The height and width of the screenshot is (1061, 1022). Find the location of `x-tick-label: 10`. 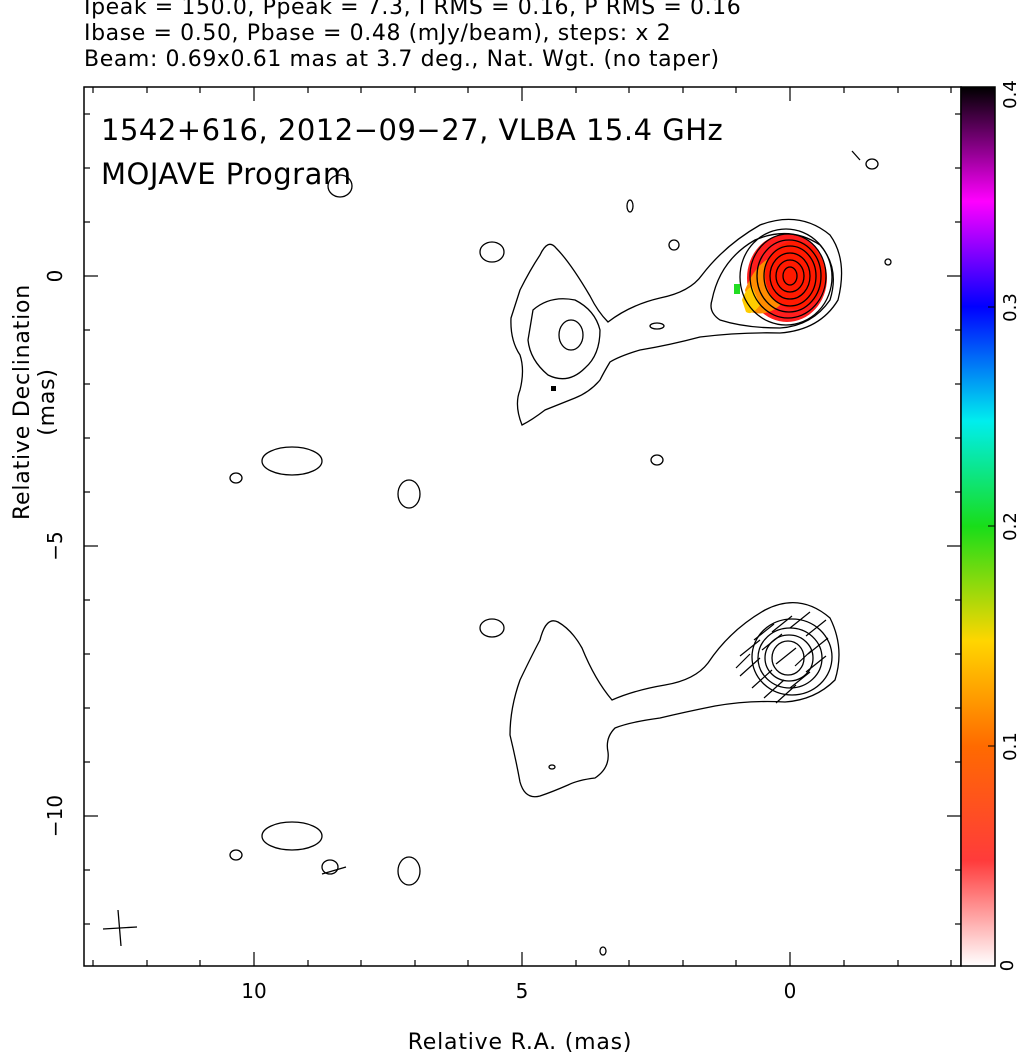

x-tick-label: 10 is located at coordinates (253, 991).